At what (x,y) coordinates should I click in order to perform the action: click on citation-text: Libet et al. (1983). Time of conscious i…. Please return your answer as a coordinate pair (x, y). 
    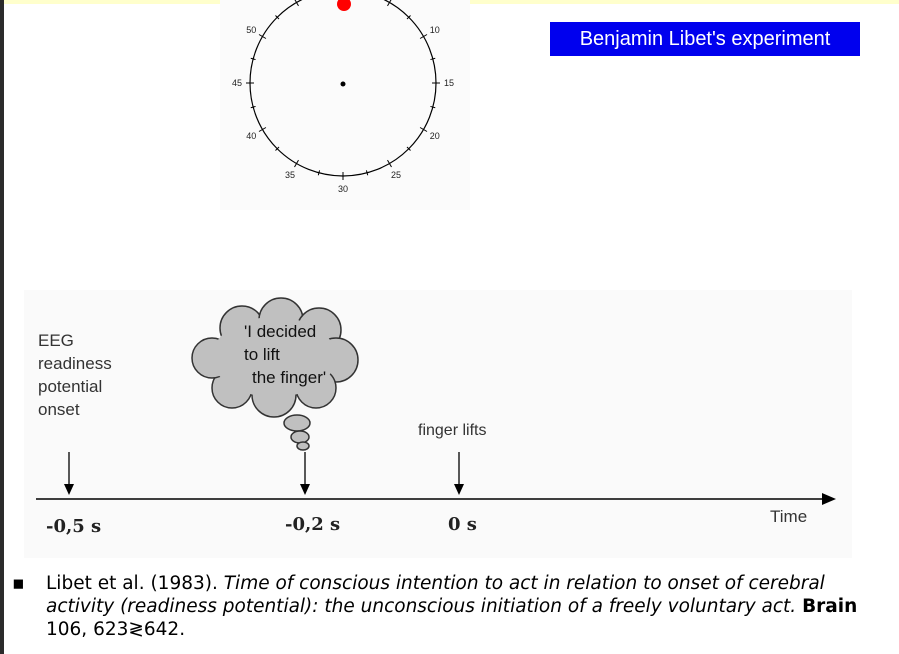
    Looking at the image, I should click on (469, 606).